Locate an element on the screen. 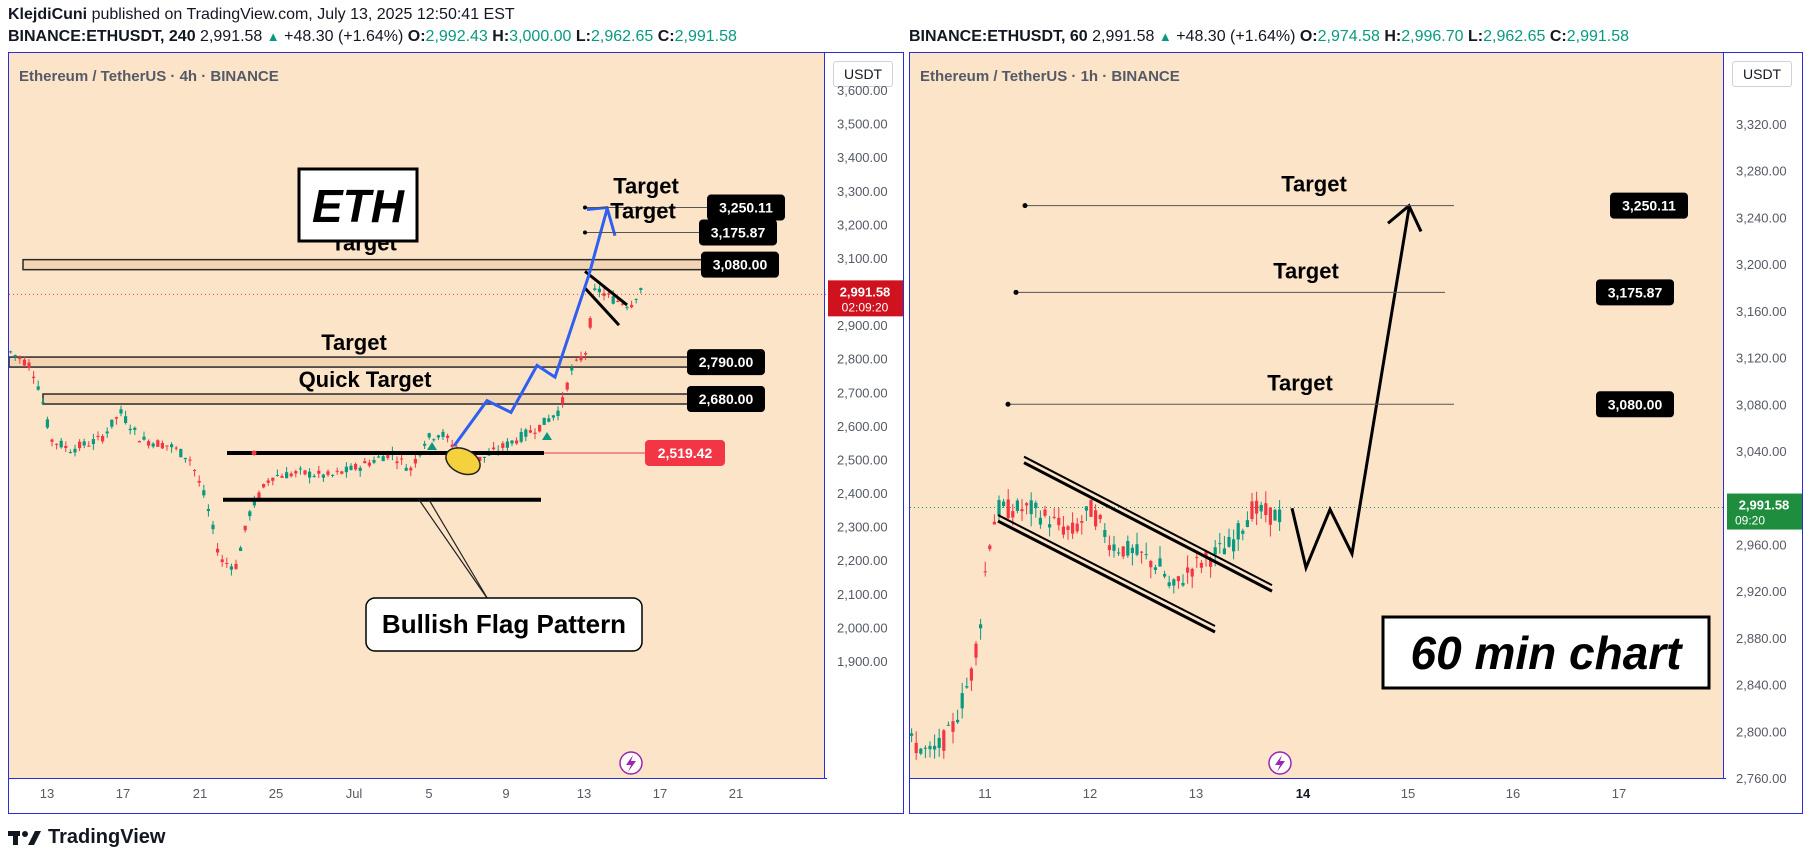 The width and height of the screenshot is (1811, 862). callout-line is located at coordinates (453, 549).